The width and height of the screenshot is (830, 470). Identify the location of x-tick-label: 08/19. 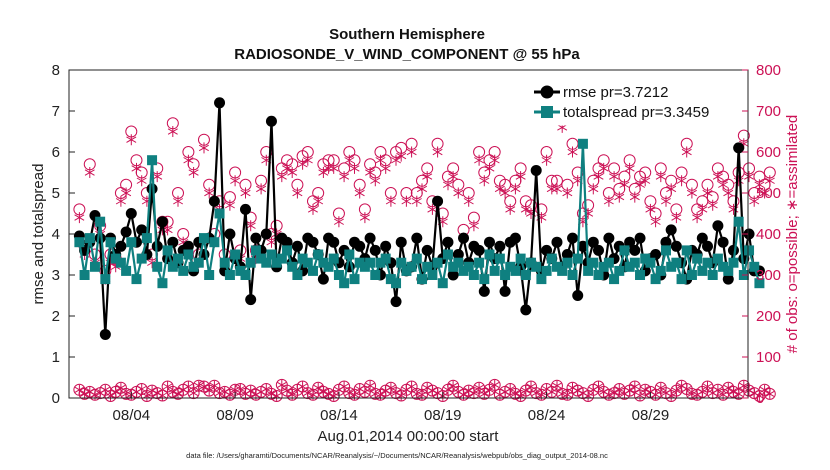
(443, 415).